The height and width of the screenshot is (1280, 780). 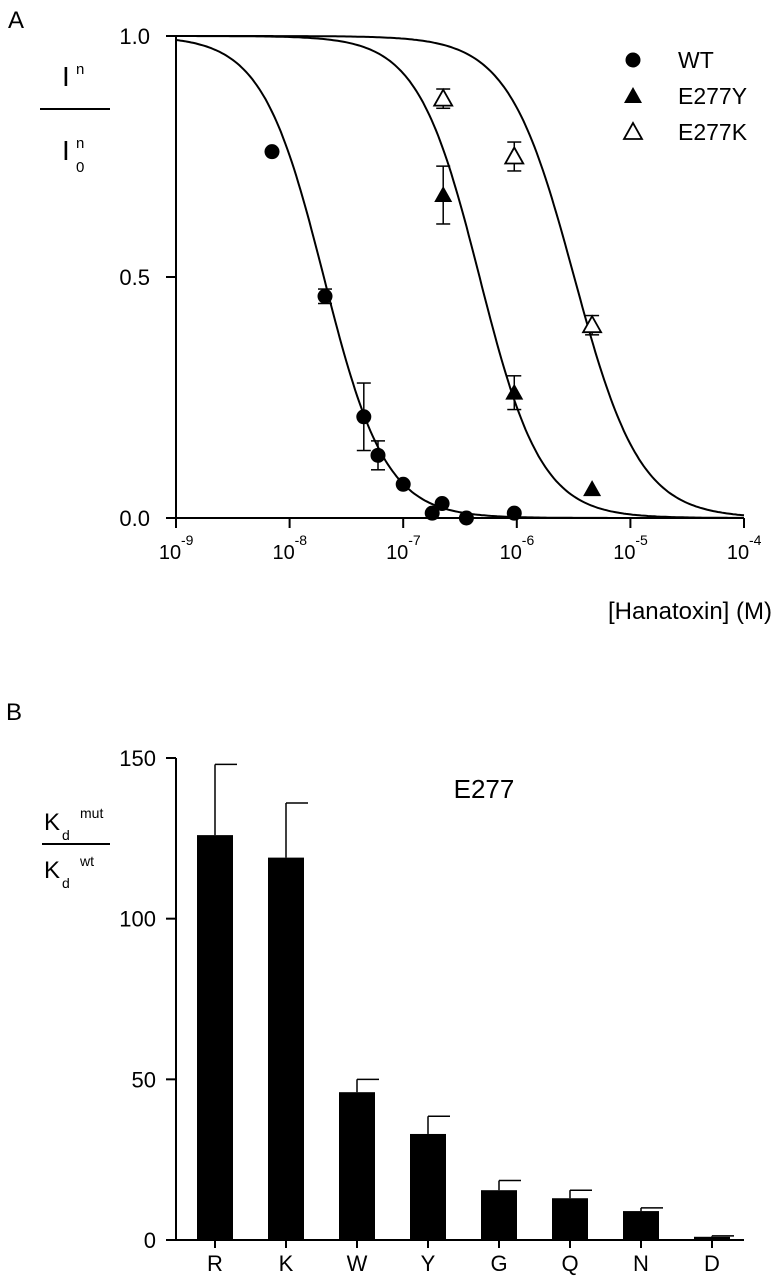 What do you see at coordinates (428, 1186) in the screenshot?
I see `bar-y` at bounding box center [428, 1186].